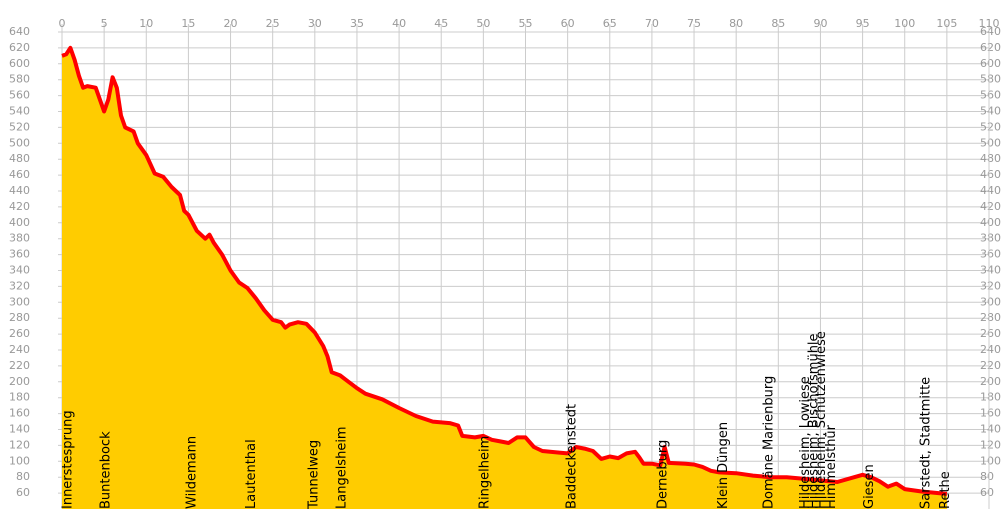 The image size is (1002, 528). What do you see at coordinates (62, 23) in the screenshot?
I see `x-tick-label: 0` at bounding box center [62, 23].